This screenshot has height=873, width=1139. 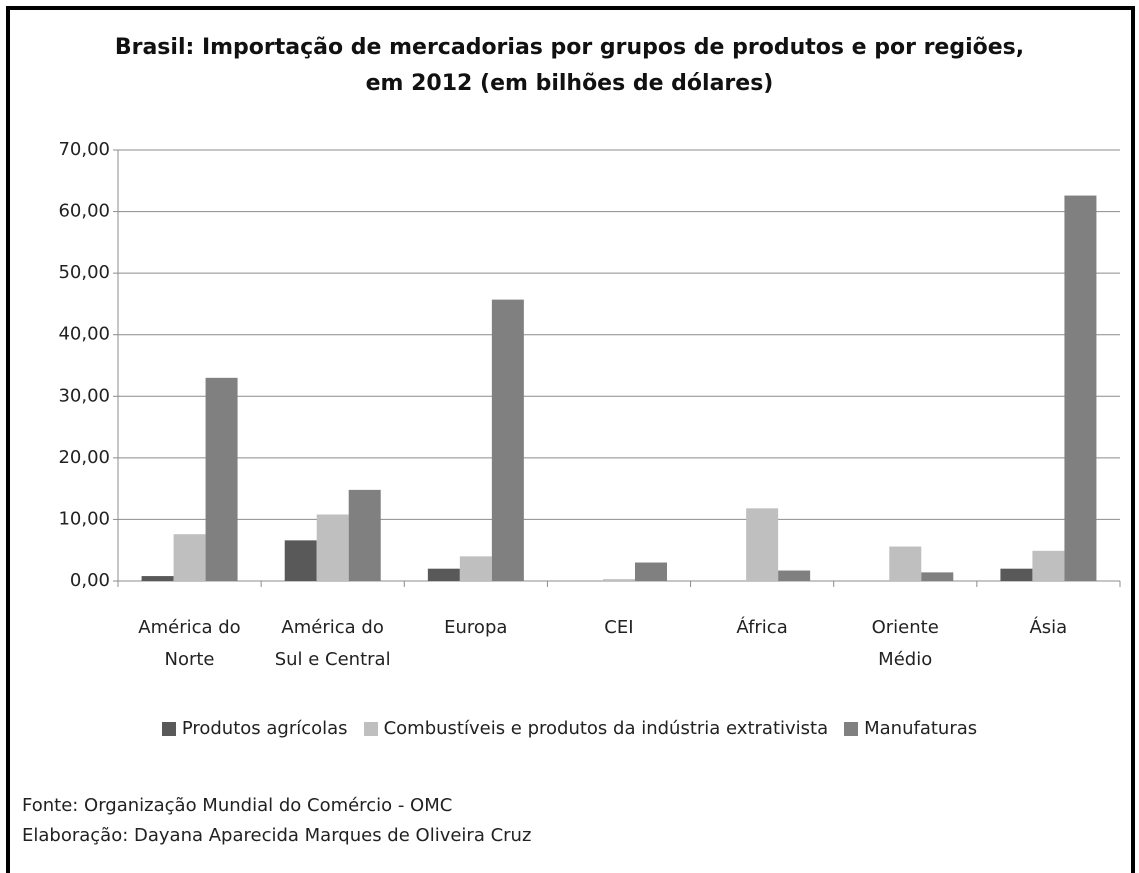 I want to click on y-tick-label: 20,00, so click(x=84, y=457).